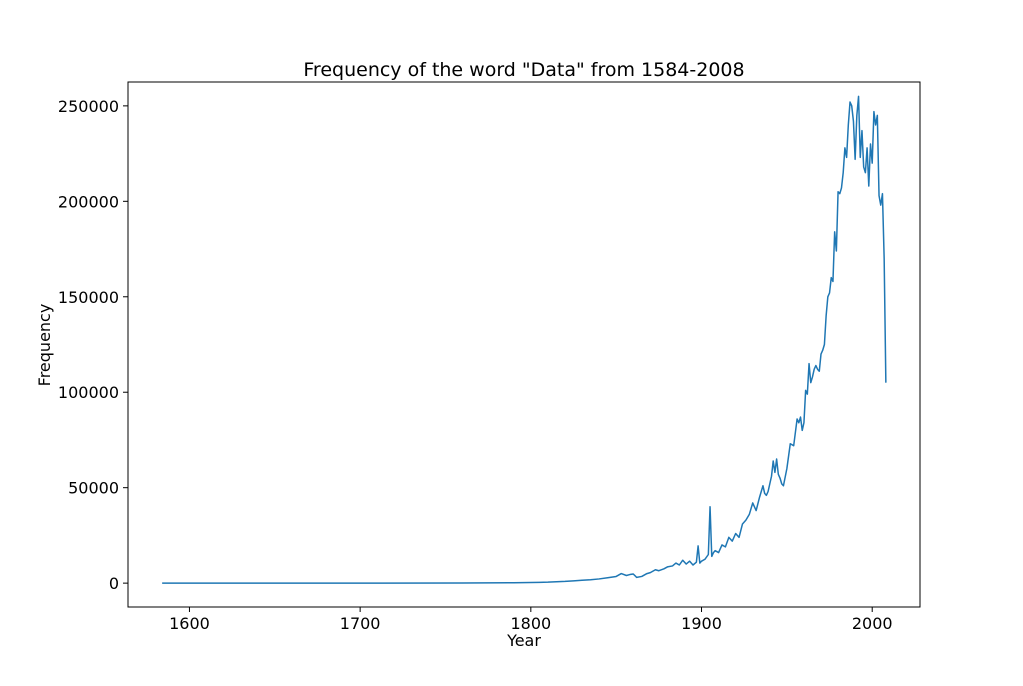 The width and height of the screenshot is (1023, 686). Describe the element at coordinates (93, 488) in the screenshot. I see `y-tick-label: 50000` at that location.